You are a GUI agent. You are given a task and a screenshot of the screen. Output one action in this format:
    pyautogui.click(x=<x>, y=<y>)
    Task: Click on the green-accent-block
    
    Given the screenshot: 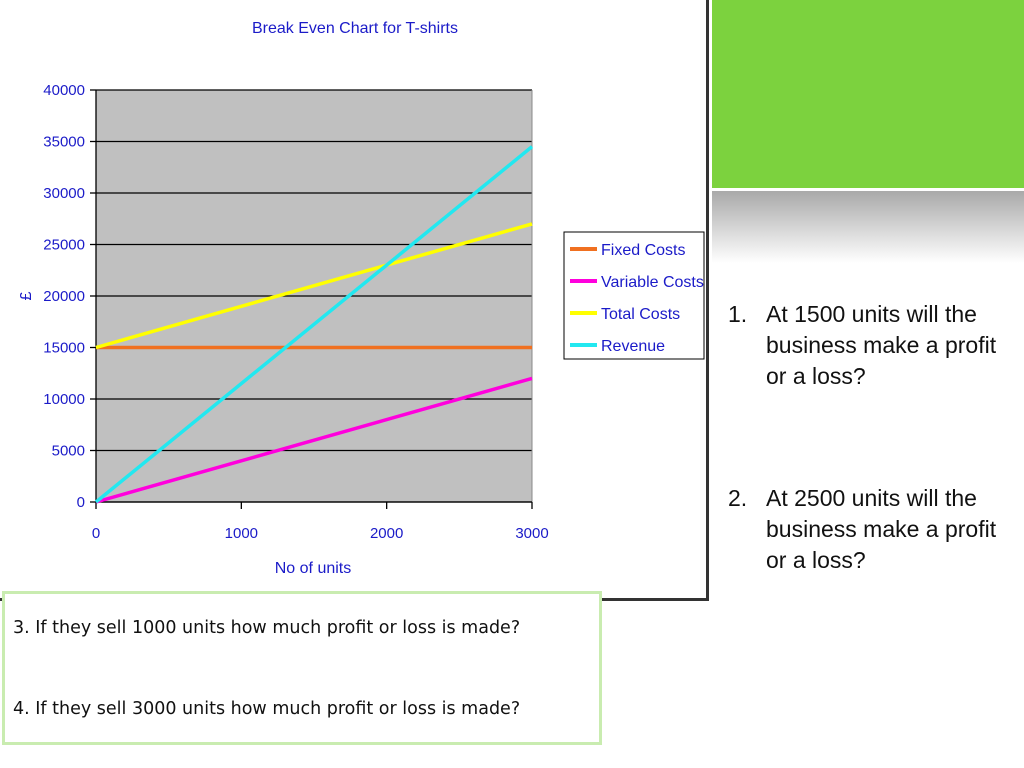 What is the action you would take?
    pyautogui.click(x=868, y=94)
    